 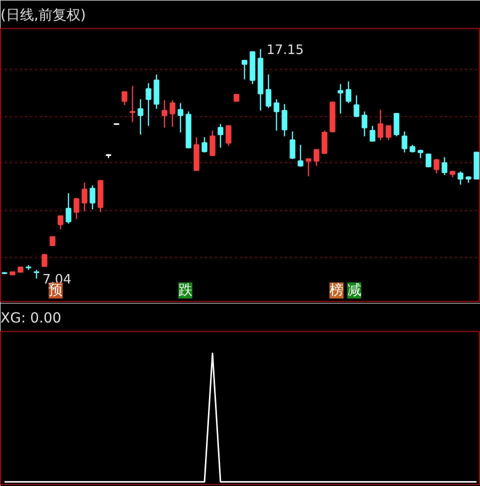 What do you see at coordinates (185, 290) in the screenshot?
I see `text: 跌` at bounding box center [185, 290].